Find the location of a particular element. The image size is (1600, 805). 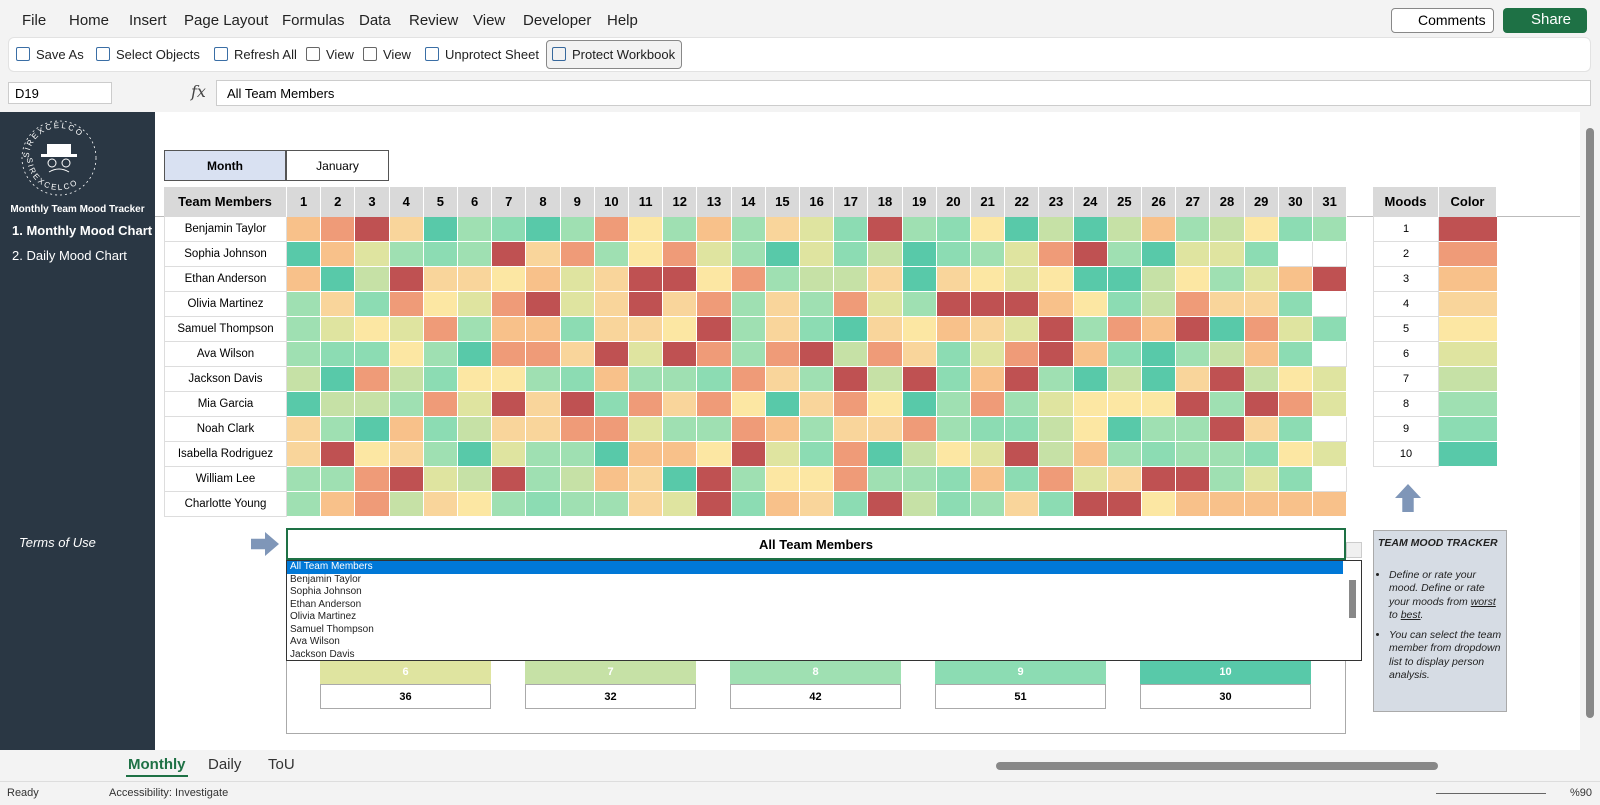

menu-item: Insert is located at coordinates (148, 20).